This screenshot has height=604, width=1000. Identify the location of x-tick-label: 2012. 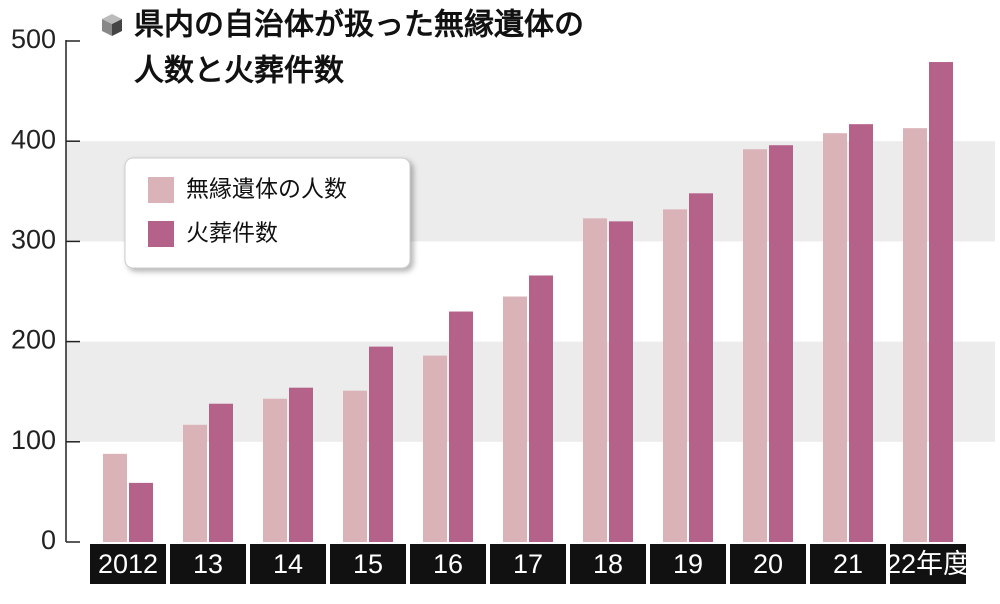
(128, 564).